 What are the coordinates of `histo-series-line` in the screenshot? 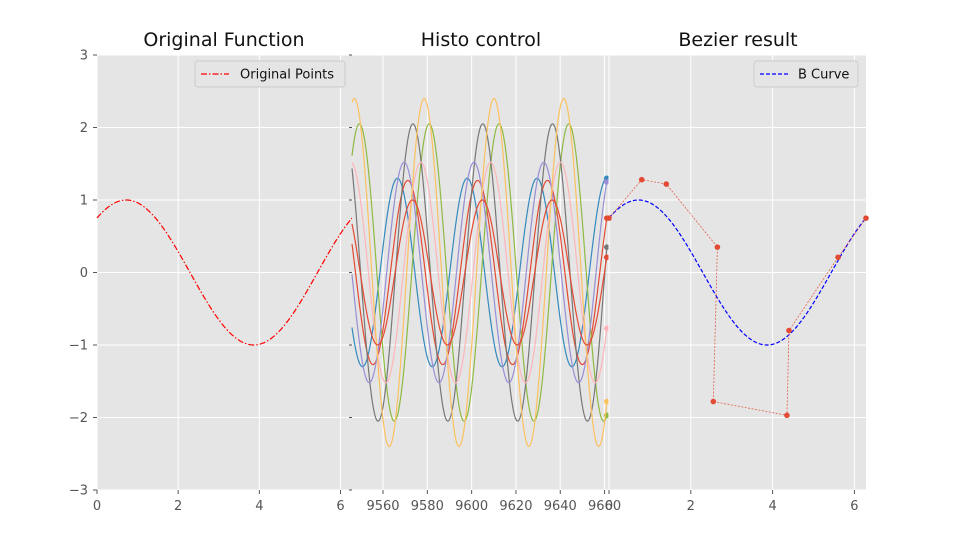 It's located at (479, 272).